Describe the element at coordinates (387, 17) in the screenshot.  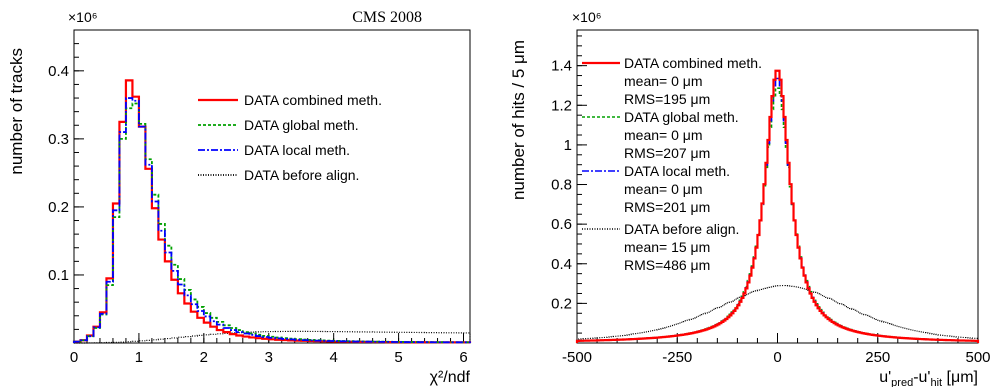
I see `experiment-label: CMS 2008` at that location.